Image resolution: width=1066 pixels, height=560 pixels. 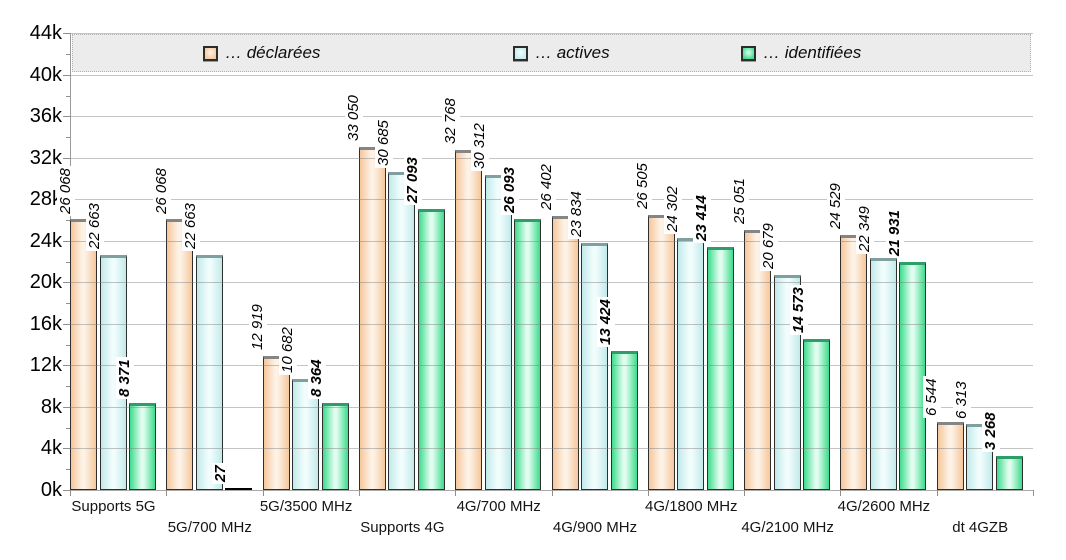 What do you see at coordinates (113, 506) in the screenshot?
I see `x-category-label-supports-5g: Supports 5G` at bounding box center [113, 506].